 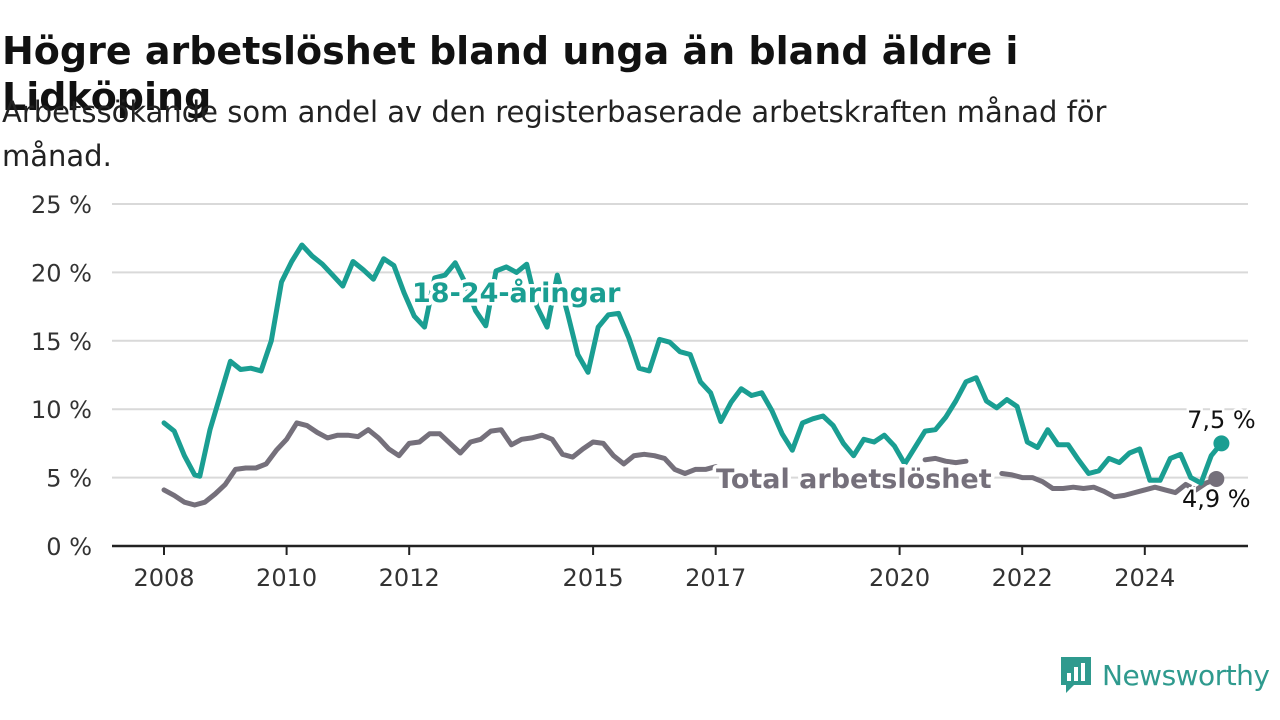 I want to click on end-label-total: 4,9 %, so click(x=1216, y=499).